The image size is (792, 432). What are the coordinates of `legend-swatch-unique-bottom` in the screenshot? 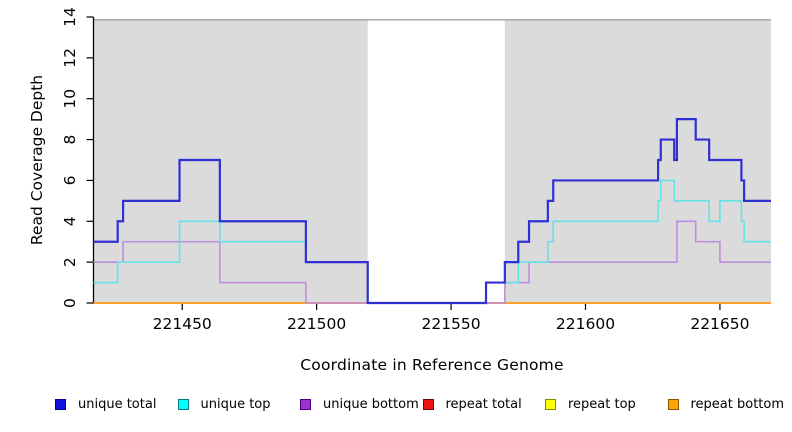 It's located at (305, 404).